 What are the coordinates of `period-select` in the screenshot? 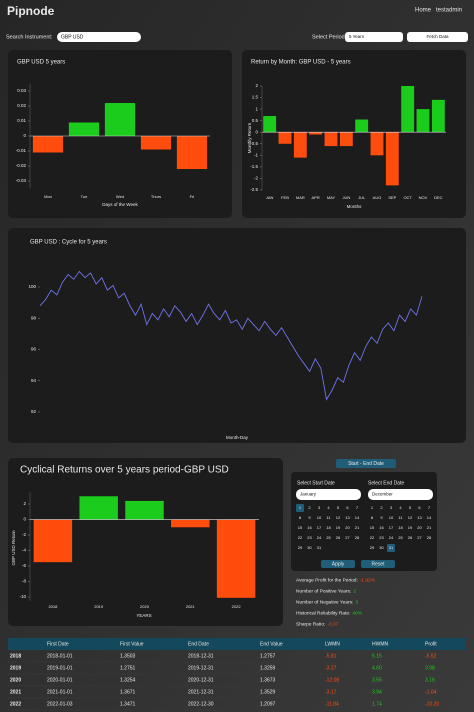 It's located at (374, 37).